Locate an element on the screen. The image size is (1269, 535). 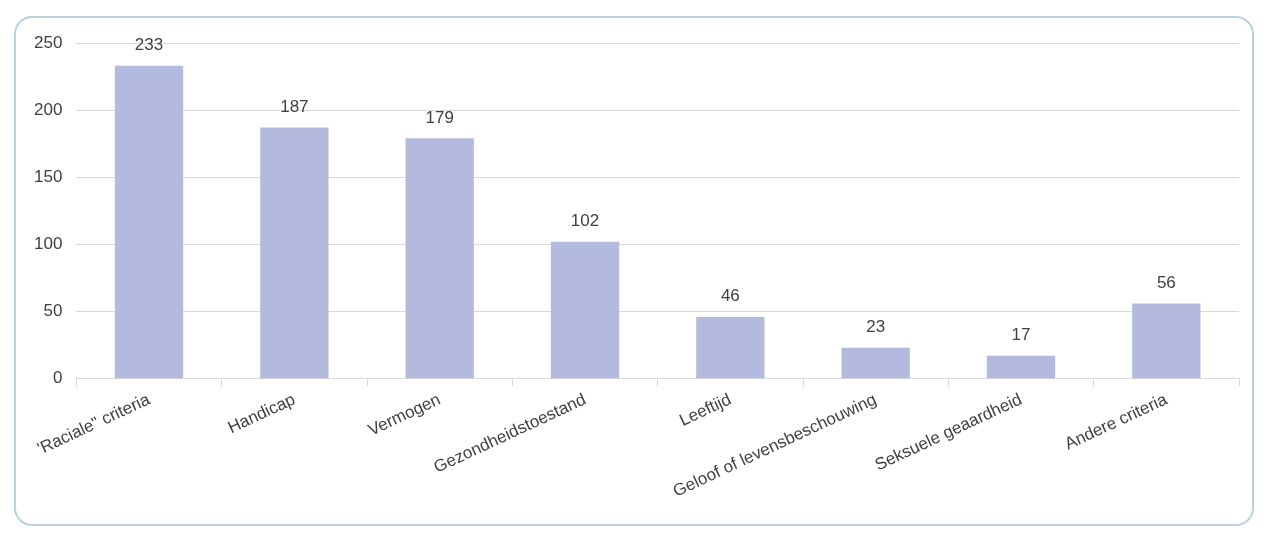
data-label: 187 is located at coordinates (294, 106).